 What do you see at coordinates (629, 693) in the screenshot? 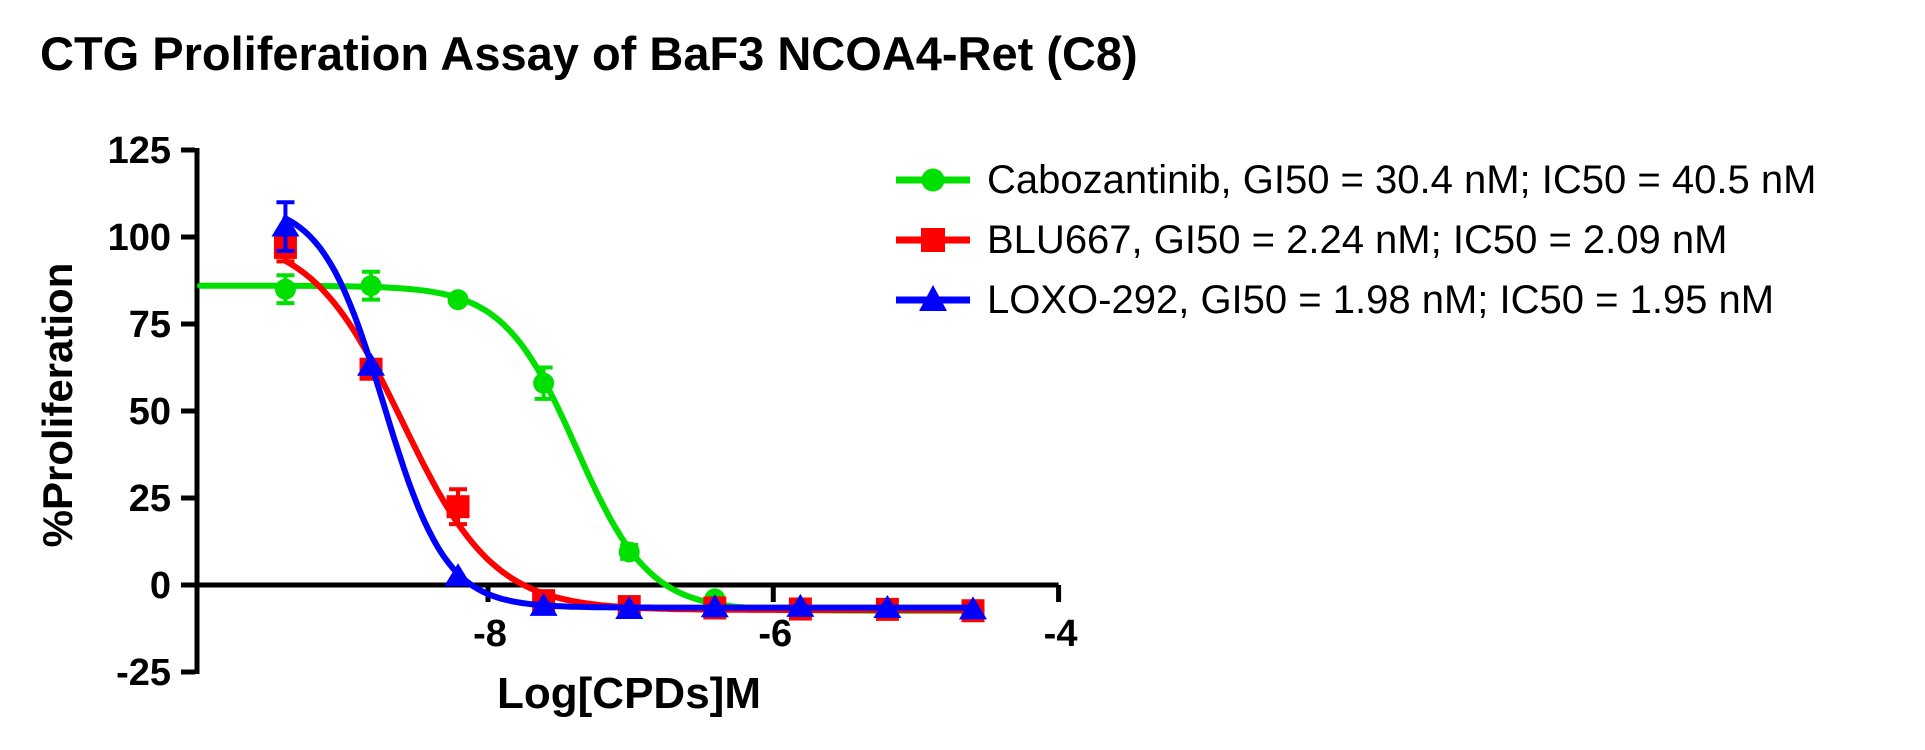
I see `x-axis-title: Log[CPDs]M` at bounding box center [629, 693].